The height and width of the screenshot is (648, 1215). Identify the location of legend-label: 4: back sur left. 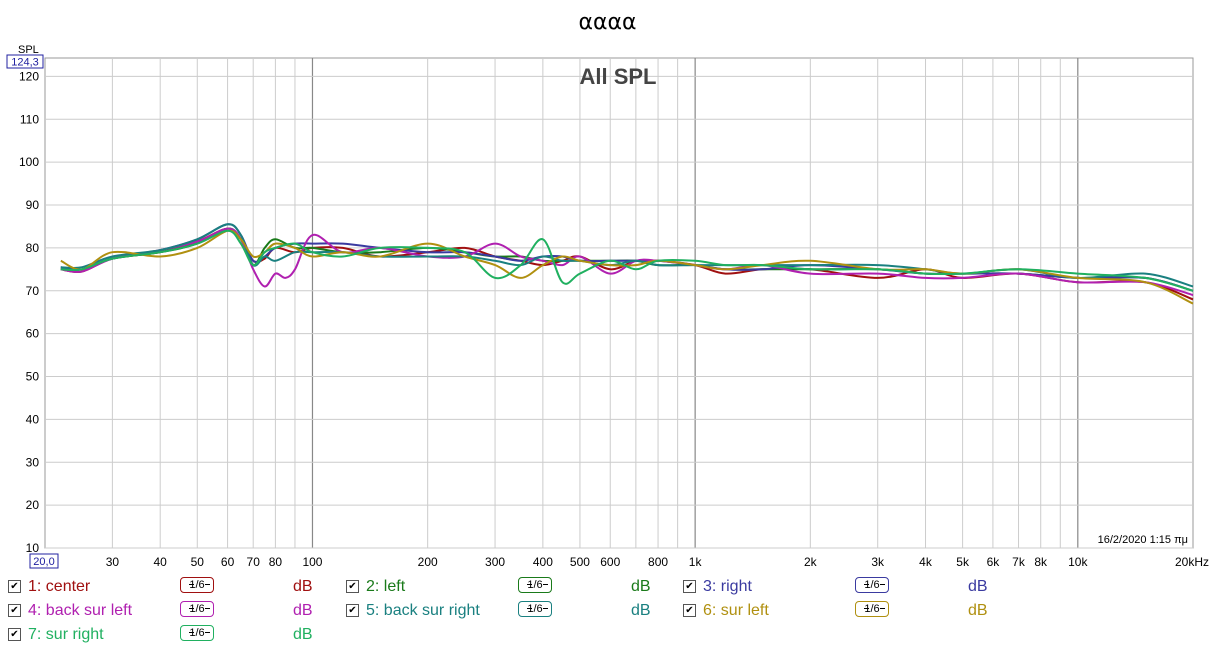
(80, 610).